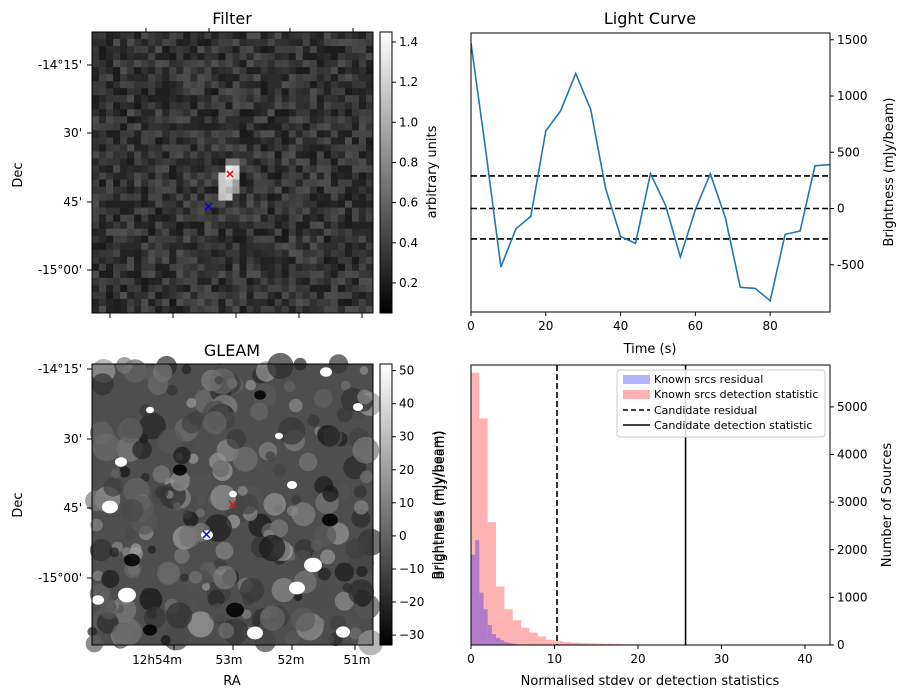 The image size is (907, 699). I want to click on histogram-bar, so click(517, 632).